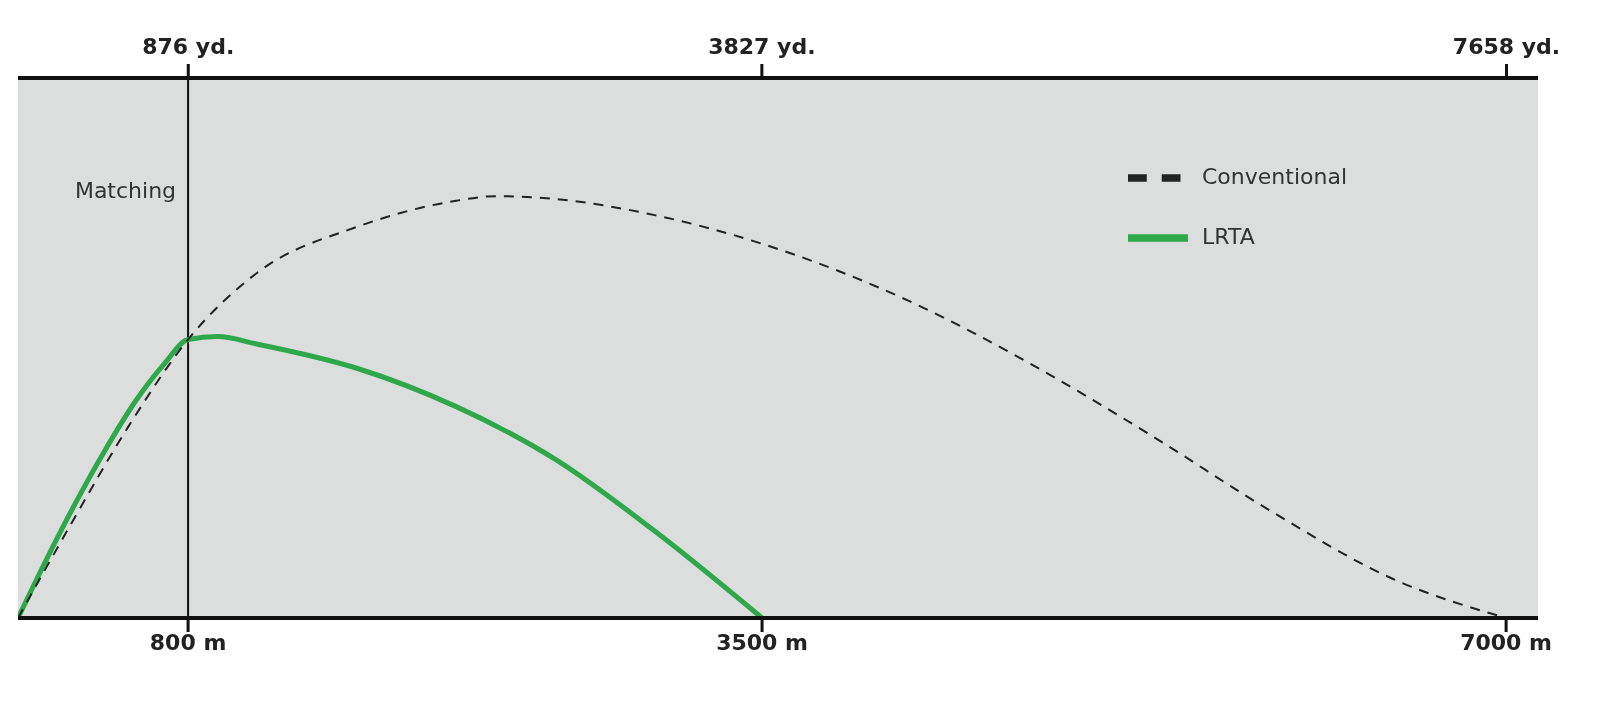 Image resolution: width=1623 pixels, height=706 pixels. I want to click on x-tick-label: 800 m, so click(188, 642).